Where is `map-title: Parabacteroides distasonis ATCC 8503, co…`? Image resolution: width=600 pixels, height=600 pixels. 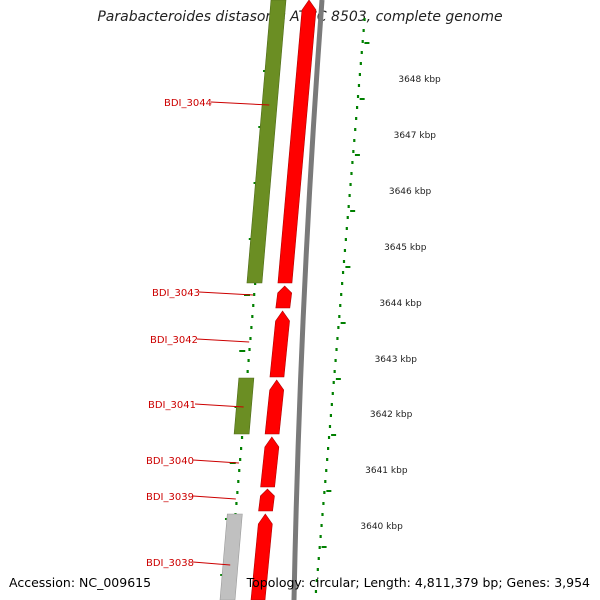
map-title: Parabacteroides distasonis ATCC 8503, co… is located at coordinates (300, 17).